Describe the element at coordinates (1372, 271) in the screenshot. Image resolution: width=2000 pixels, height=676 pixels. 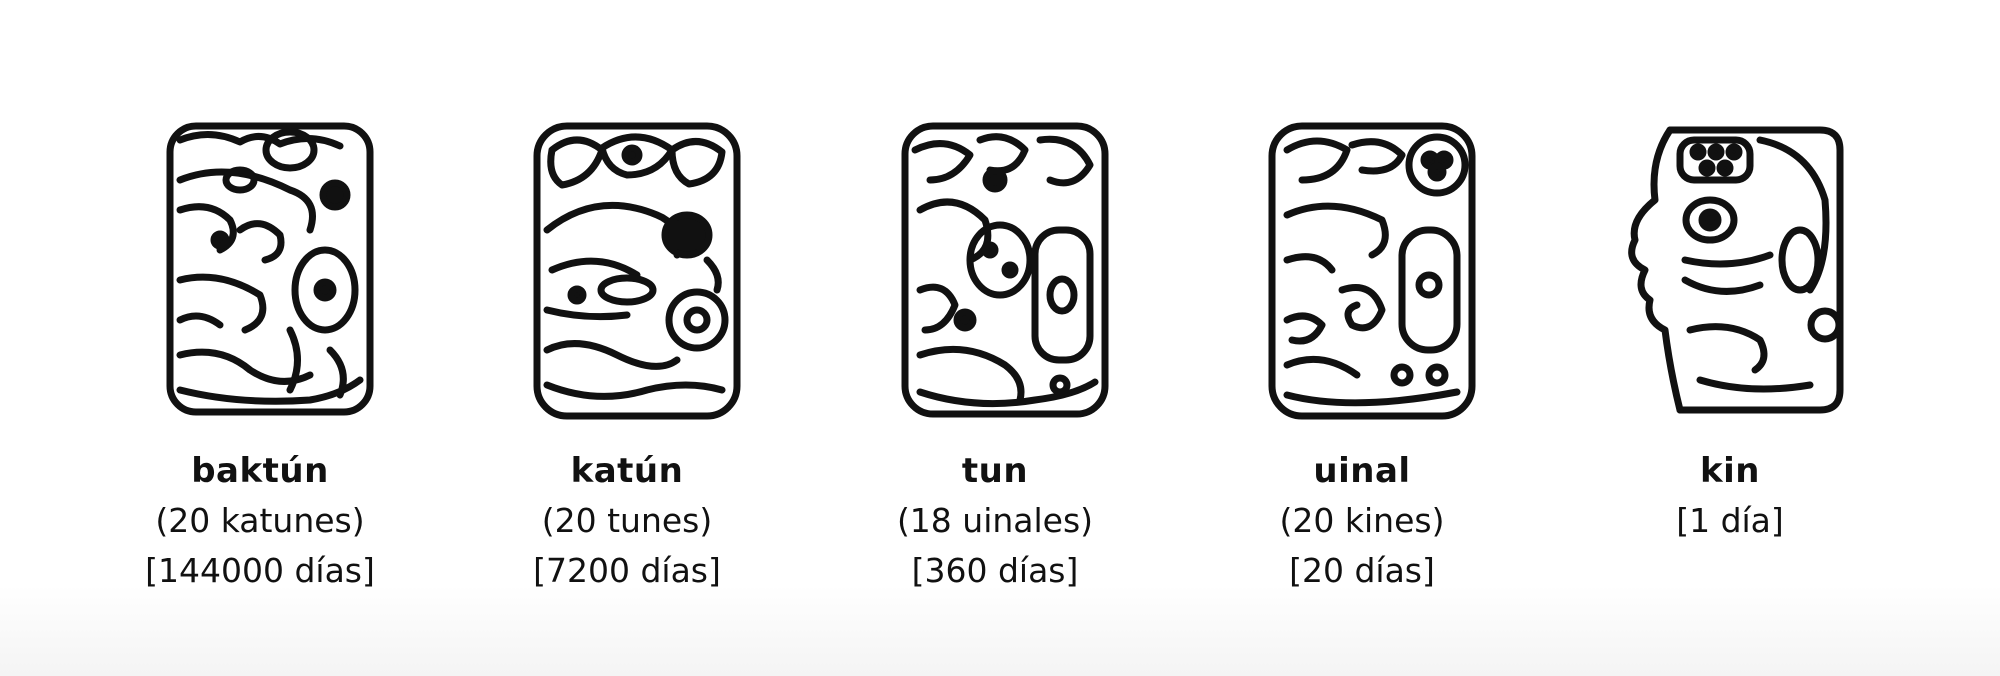
I see `uinal-head-glyph-icon` at that location.